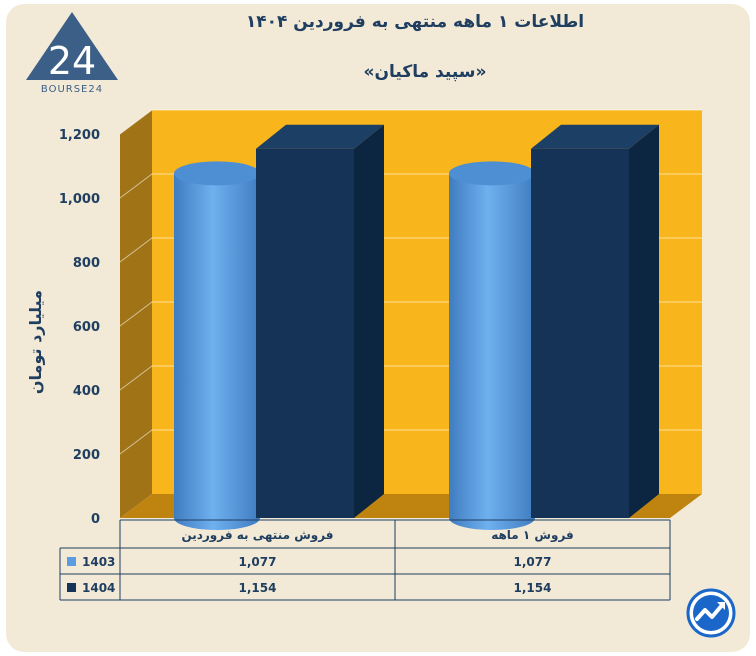 Image resolution: width=756 pixels, height=656 pixels. Describe the element at coordinates (415, 22) in the screenshot. I see `chart-title: اطلاعات ۱ ماهه منتهی به فروردین ۱۴۰۴` at that location.